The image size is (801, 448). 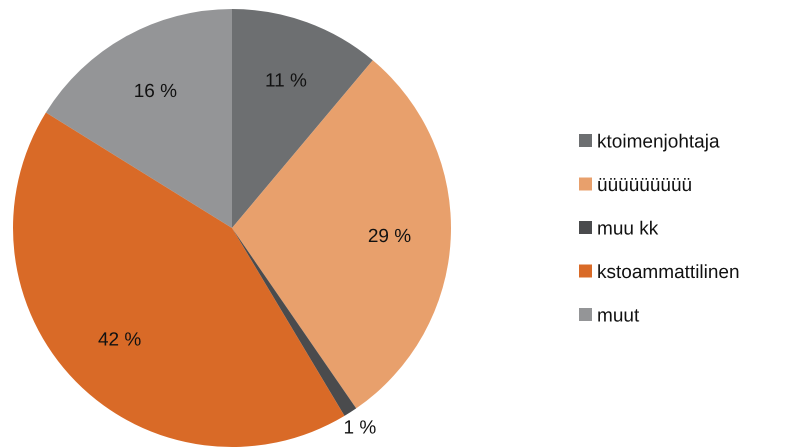 I want to click on legend-label: ktoimenjohtaja, so click(x=658, y=142).